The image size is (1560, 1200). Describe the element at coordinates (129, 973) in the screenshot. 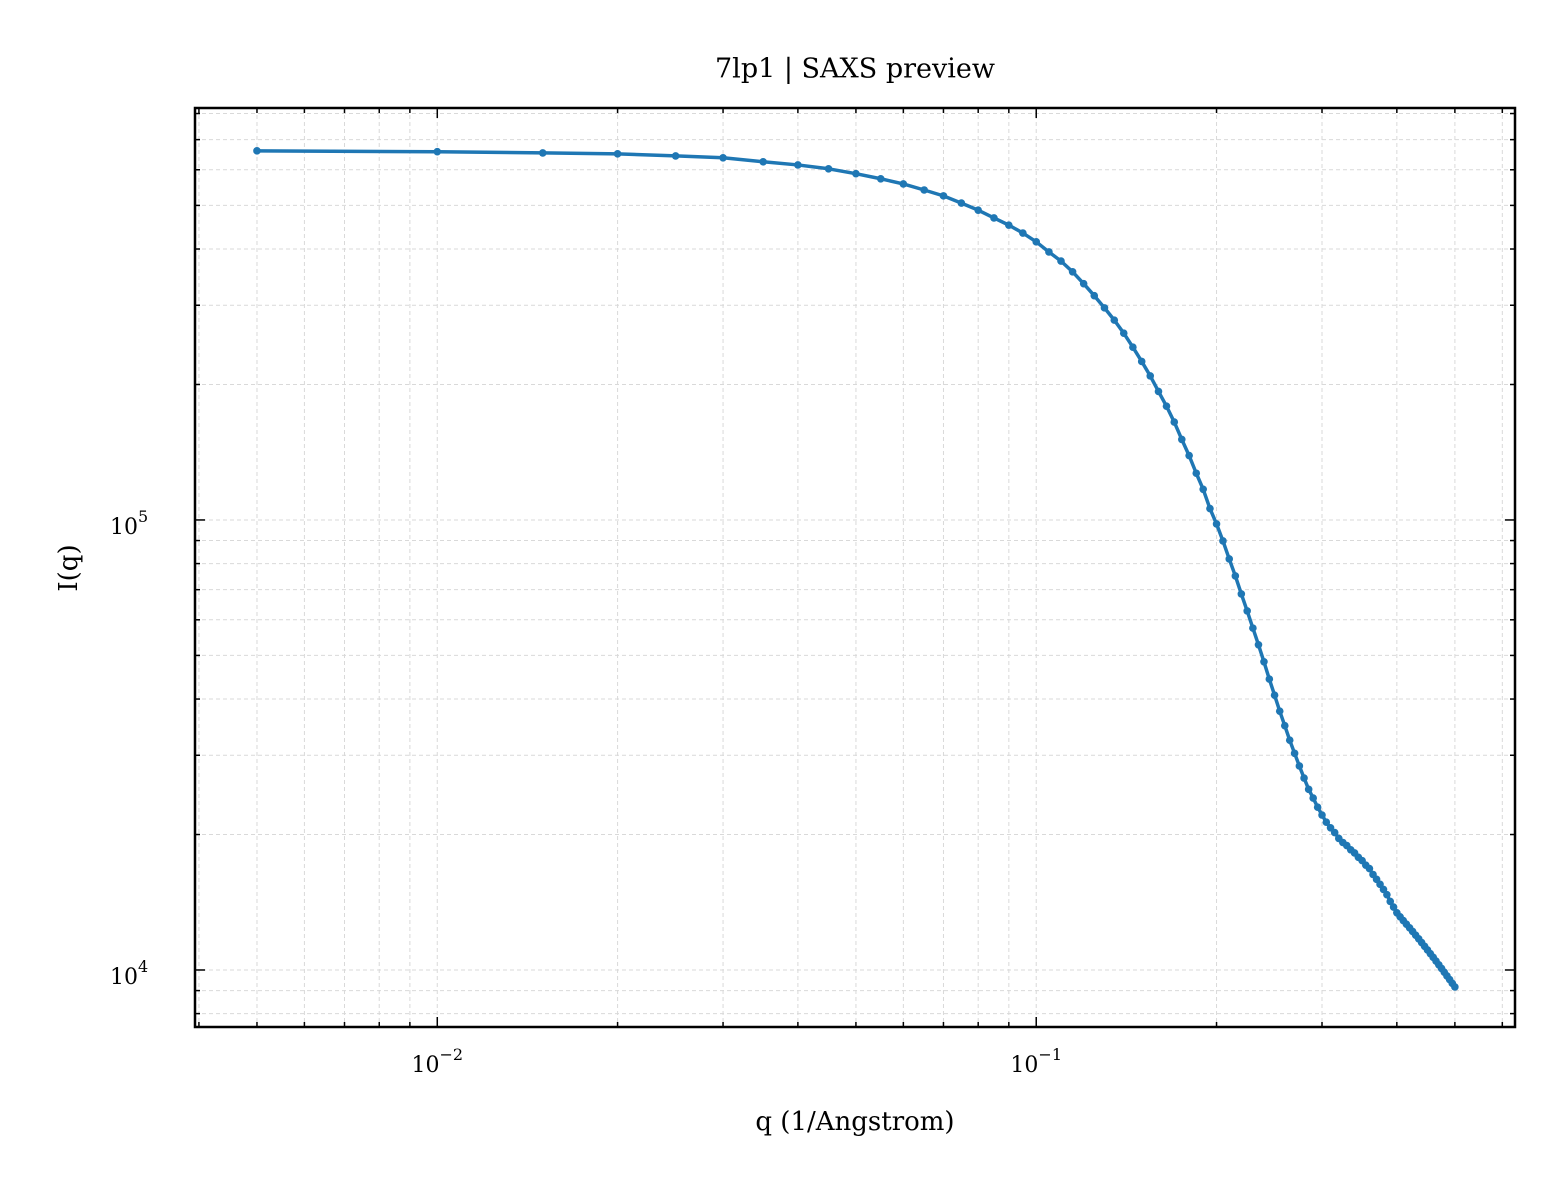

I see `y-tick-label: 10⁴` at that location.